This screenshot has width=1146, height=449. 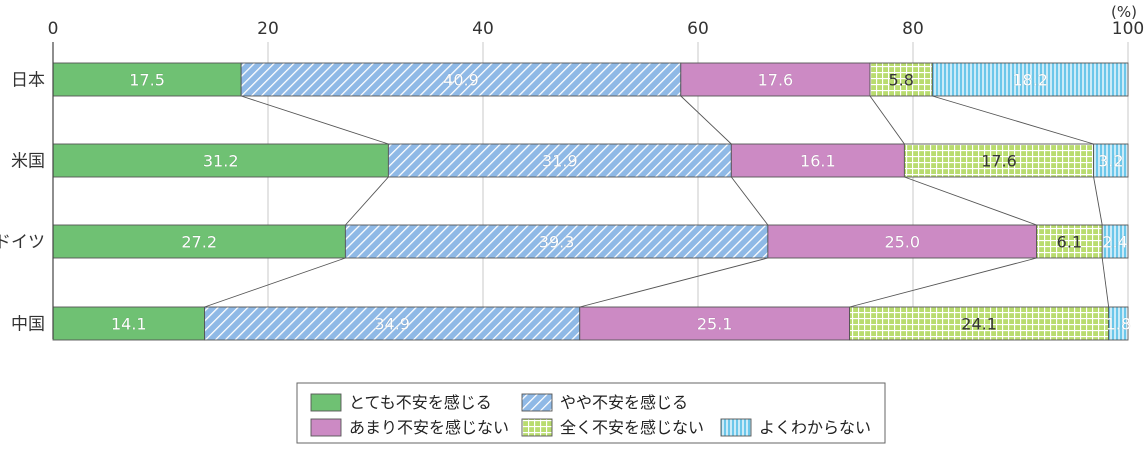 I want to click on x-tick-label: 100, so click(x=1128, y=29).